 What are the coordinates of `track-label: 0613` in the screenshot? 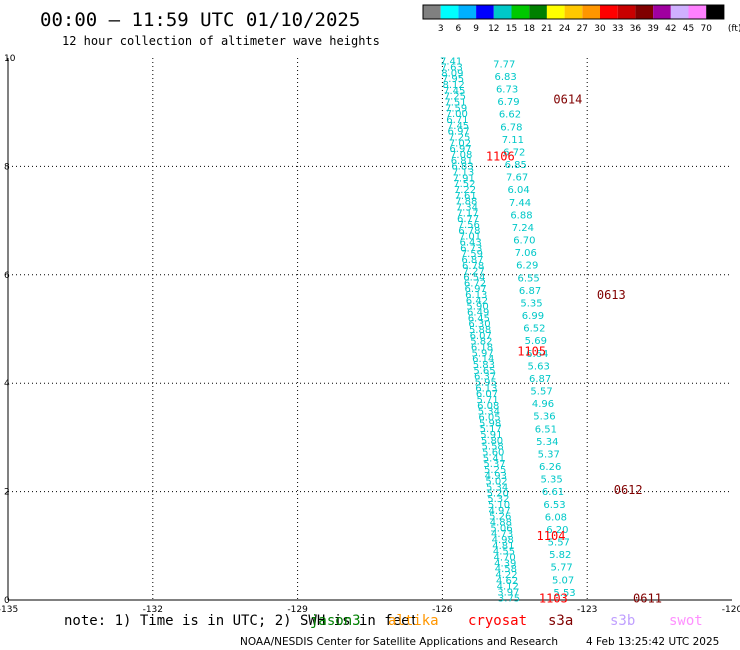 It's located at (611, 295).